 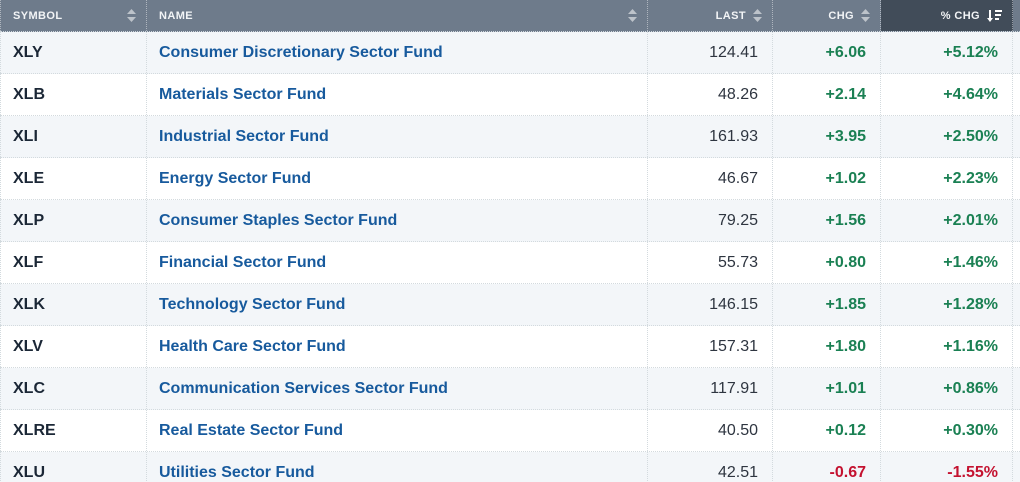 What do you see at coordinates (710, 15) in the screenshot?
I see `column-header-last: LAST` at bounding box center [710, 15].